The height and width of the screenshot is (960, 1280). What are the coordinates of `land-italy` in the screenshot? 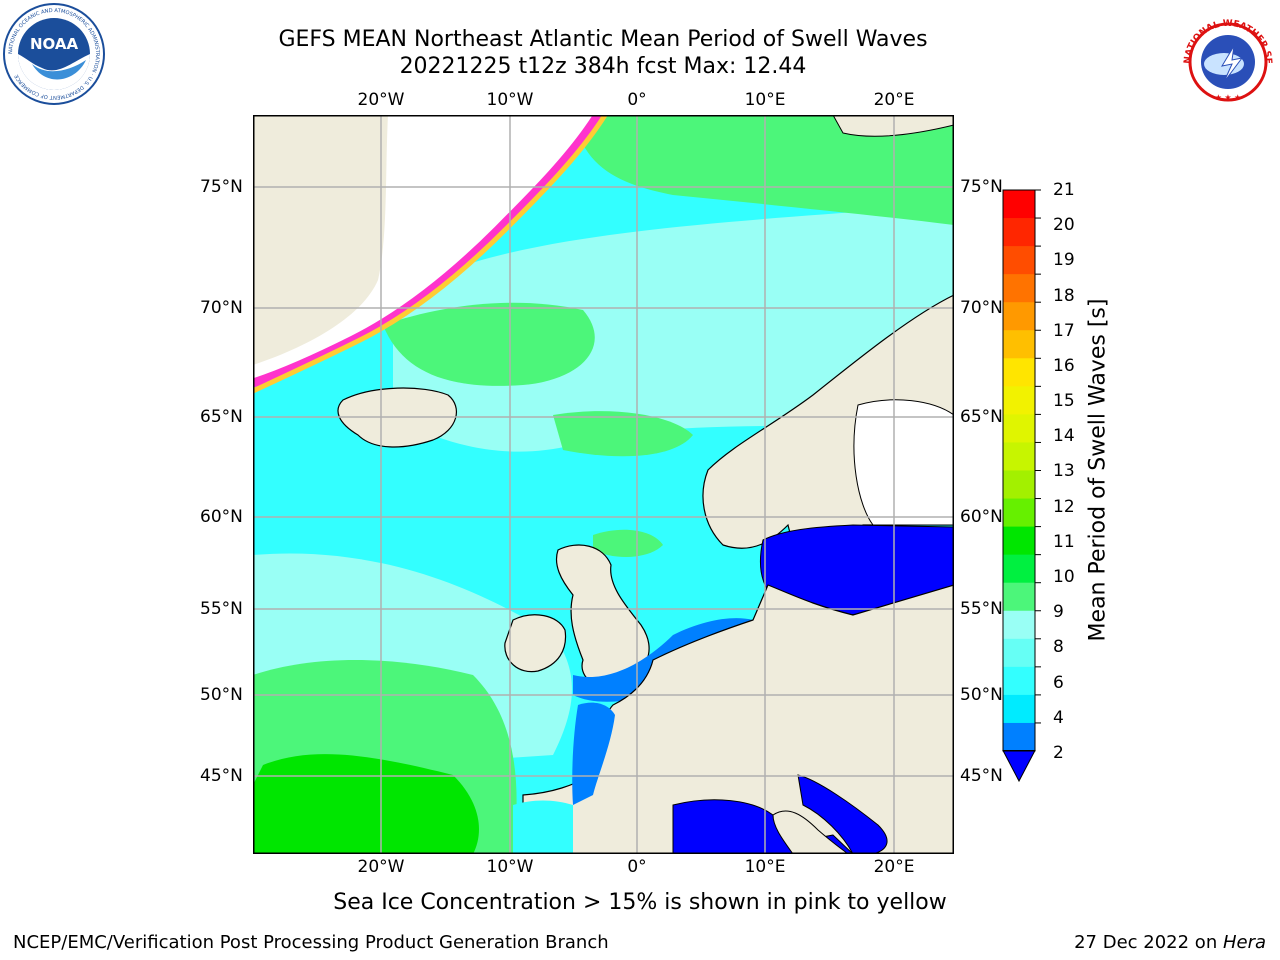 It's located at (810, 832).